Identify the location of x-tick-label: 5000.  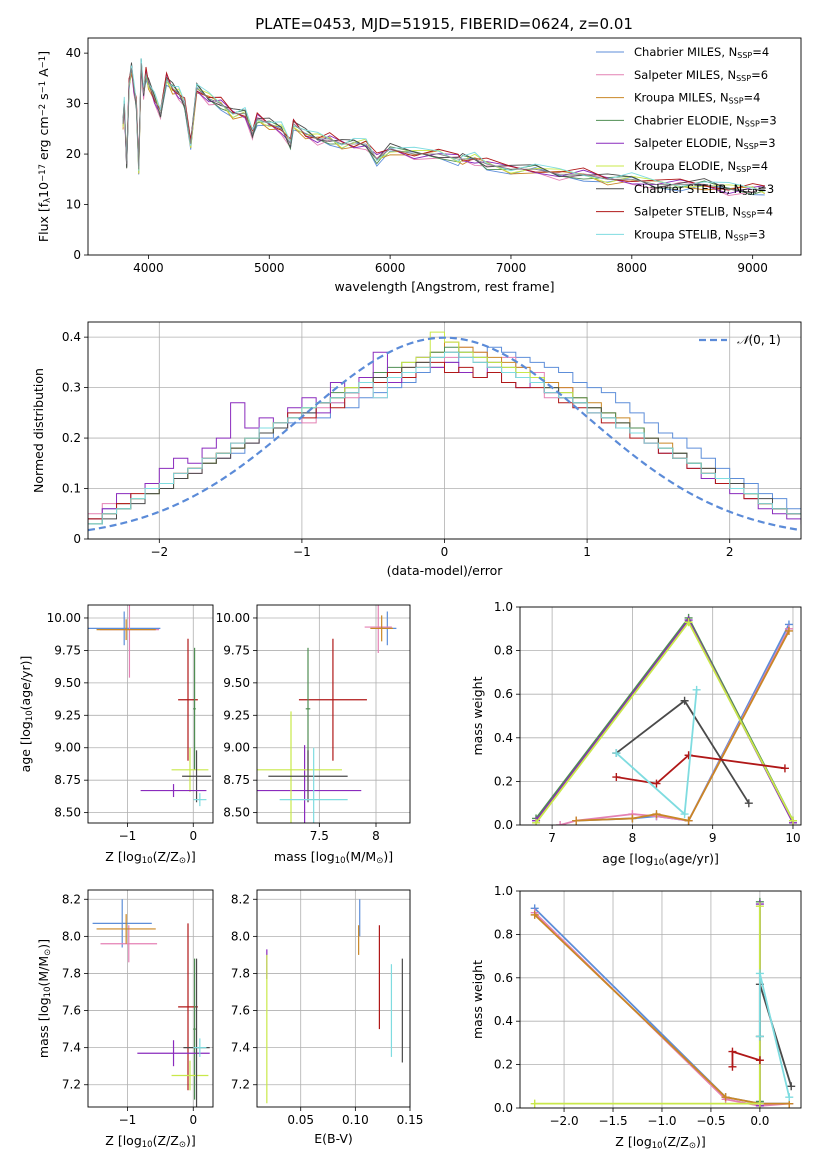
(269, 268).